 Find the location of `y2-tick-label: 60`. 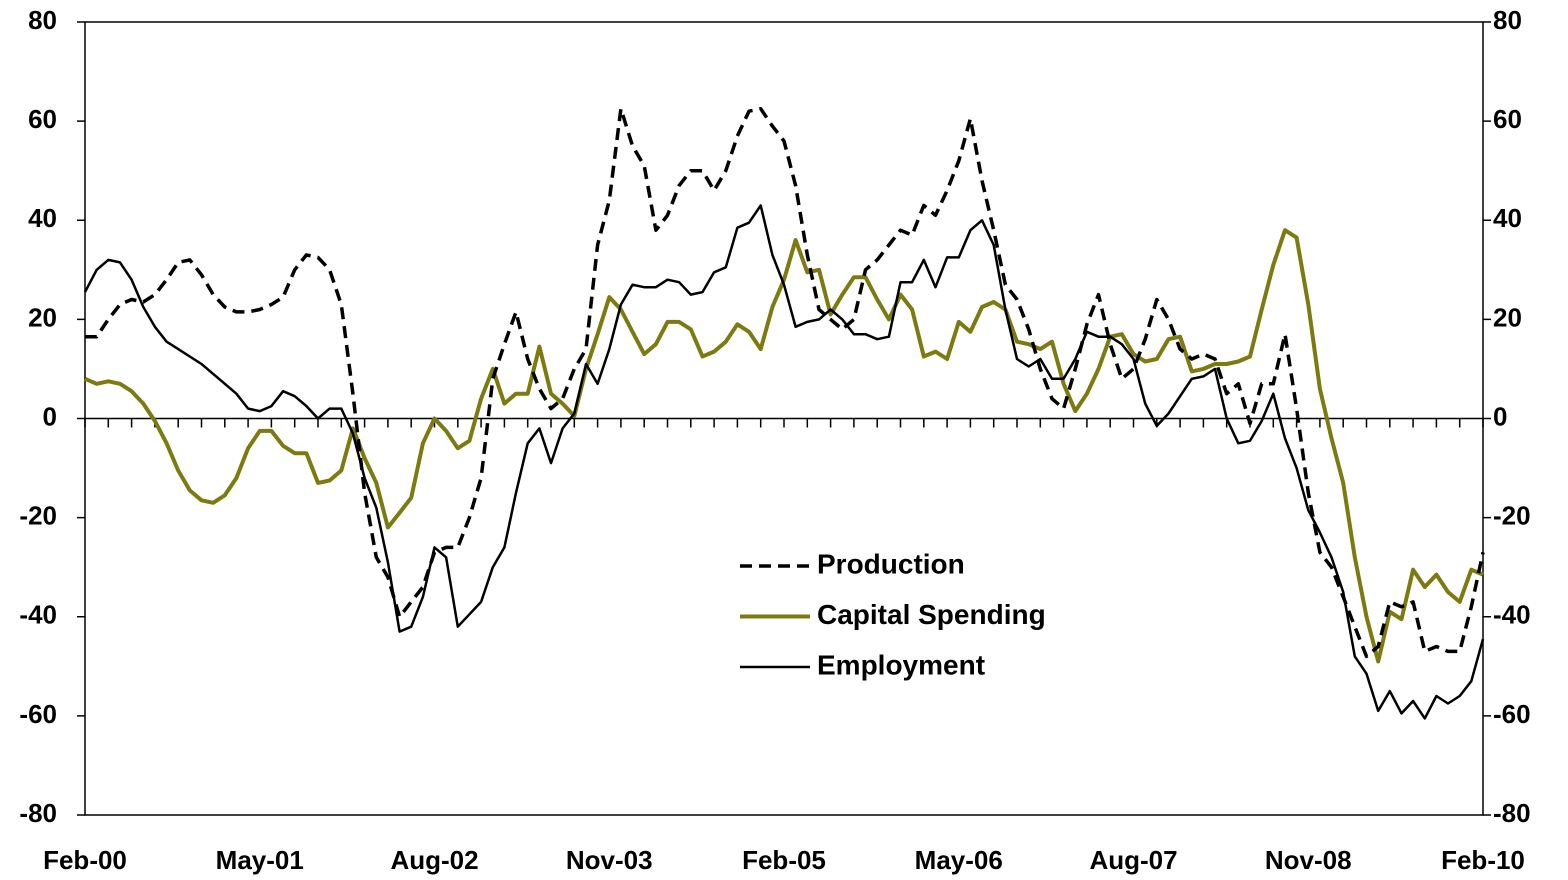

y2-tick-label: 60 is located at coordinates (1507, 119).